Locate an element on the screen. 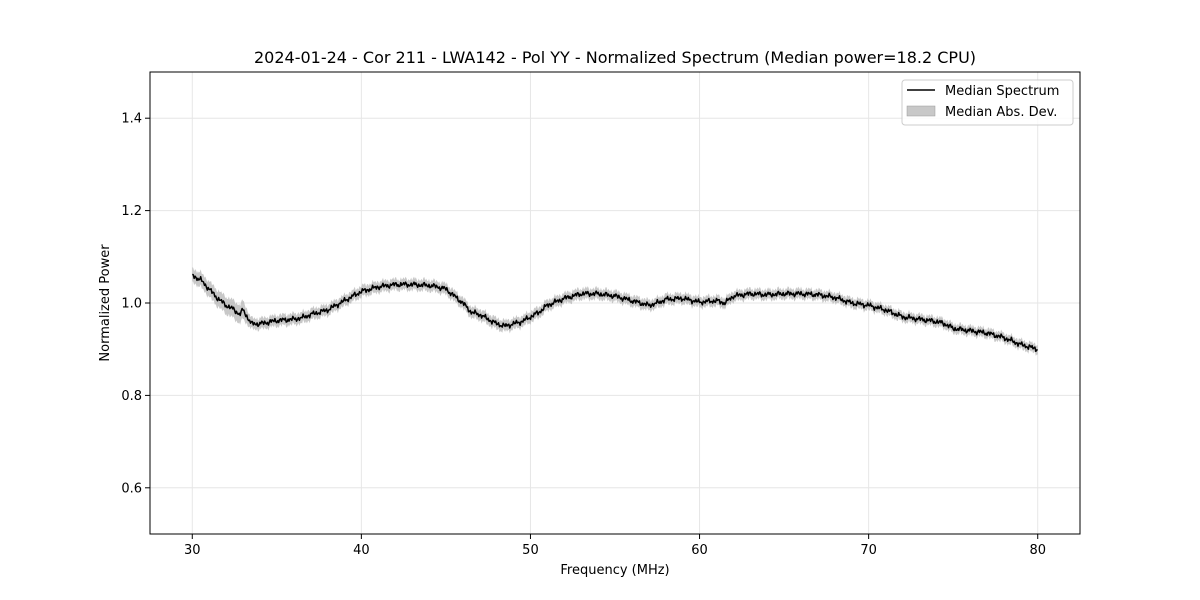 The width and height of the screenshot is (1200, 600). legend-box is located at coordinates (987, 102).